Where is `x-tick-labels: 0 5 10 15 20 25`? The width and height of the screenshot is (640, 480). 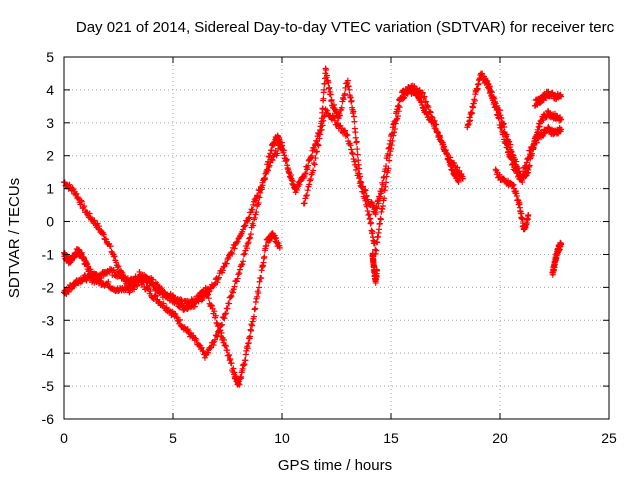 x-tick-labels: 0 5 10 15 20 25 is located at coordinates (338, 438).